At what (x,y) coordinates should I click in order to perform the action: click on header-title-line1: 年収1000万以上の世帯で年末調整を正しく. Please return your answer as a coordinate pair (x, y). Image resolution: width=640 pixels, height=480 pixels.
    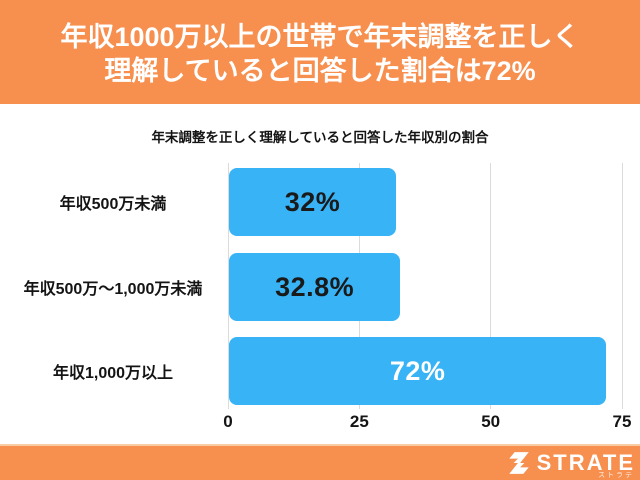
    Looking at the image, I should click on (320, 37).